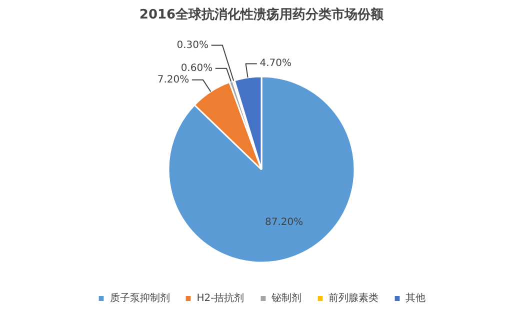 Image resolution: width=522 pixels, height=327 pixels. I want to click on legend-label: 前列腺素类, so click(353, 298).